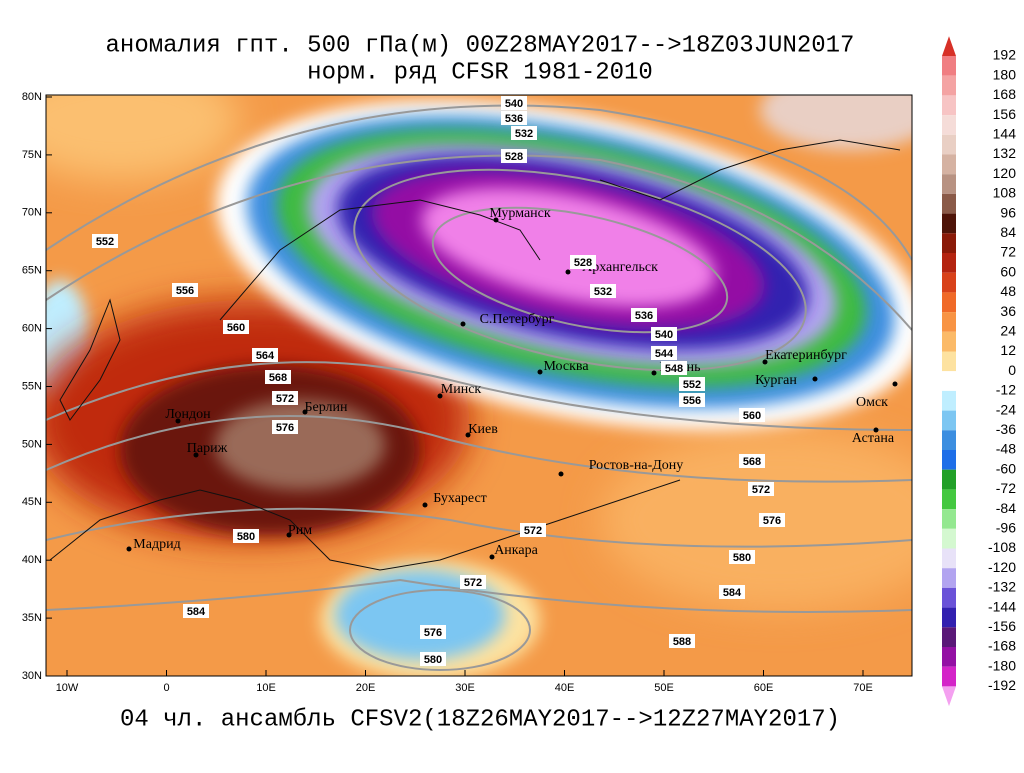  What do you see at coordinates (636, 465) in the screenshot?
I see `city-label: Ростов-на-Дону` at bounding box center [636, 465].